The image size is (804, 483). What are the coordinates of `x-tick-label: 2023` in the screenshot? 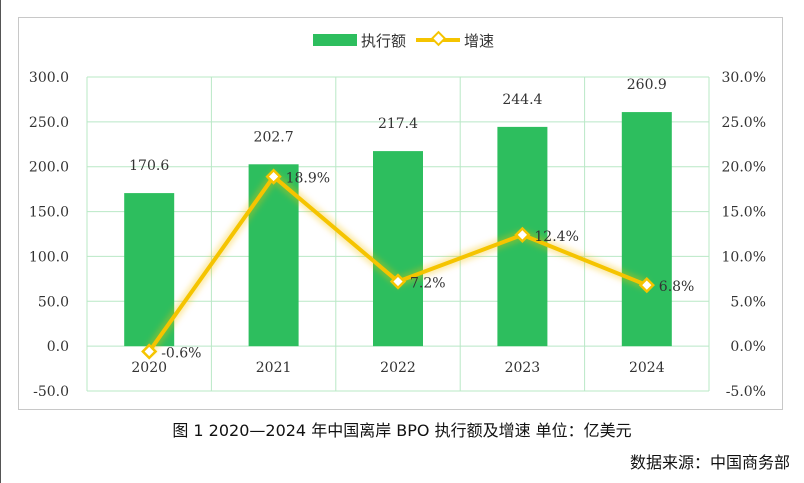 It's located at (523, 368).